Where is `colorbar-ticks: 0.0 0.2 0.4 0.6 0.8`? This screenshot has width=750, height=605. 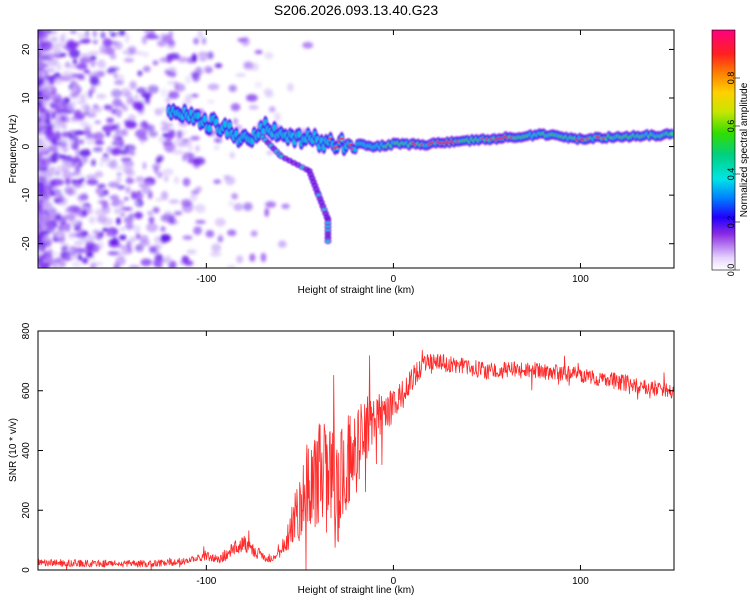 colorbar-ticks: 0.0 0.2 0.4 0.6 0.8 is located at coordinates (733, 174).